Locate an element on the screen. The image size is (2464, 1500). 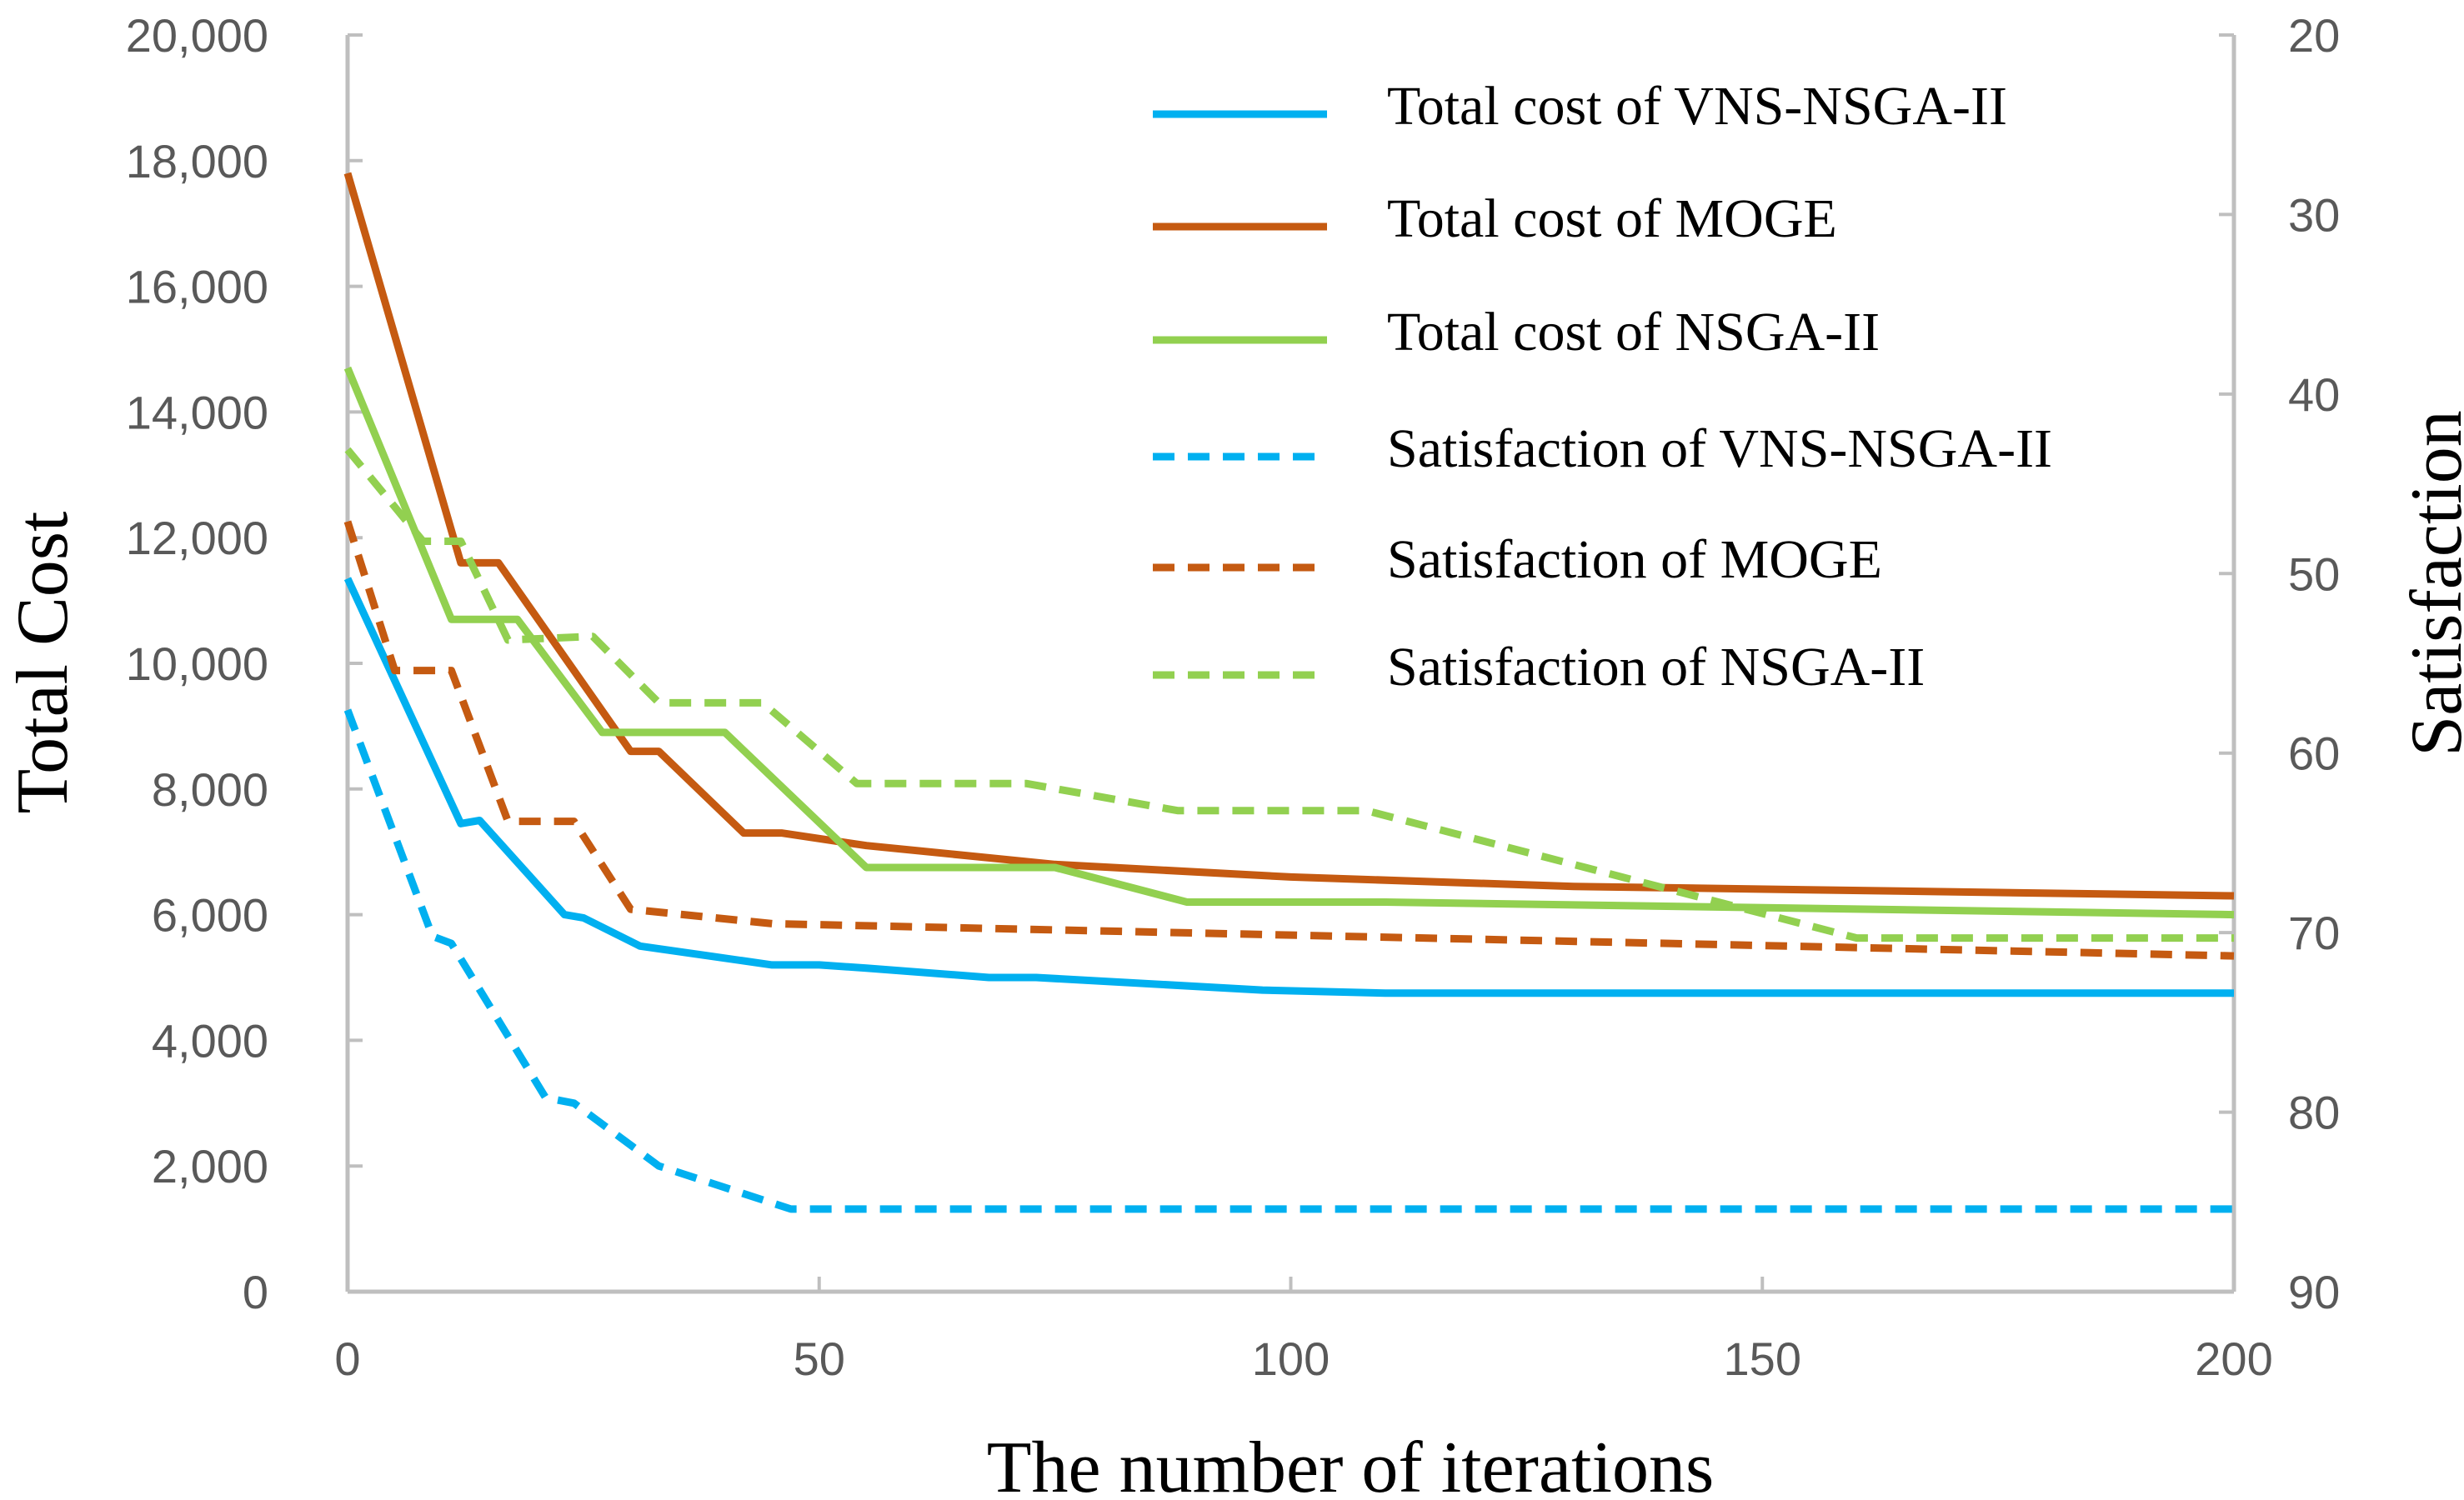
x-tick-label: 150 is located at coordinates (1762, 1358).